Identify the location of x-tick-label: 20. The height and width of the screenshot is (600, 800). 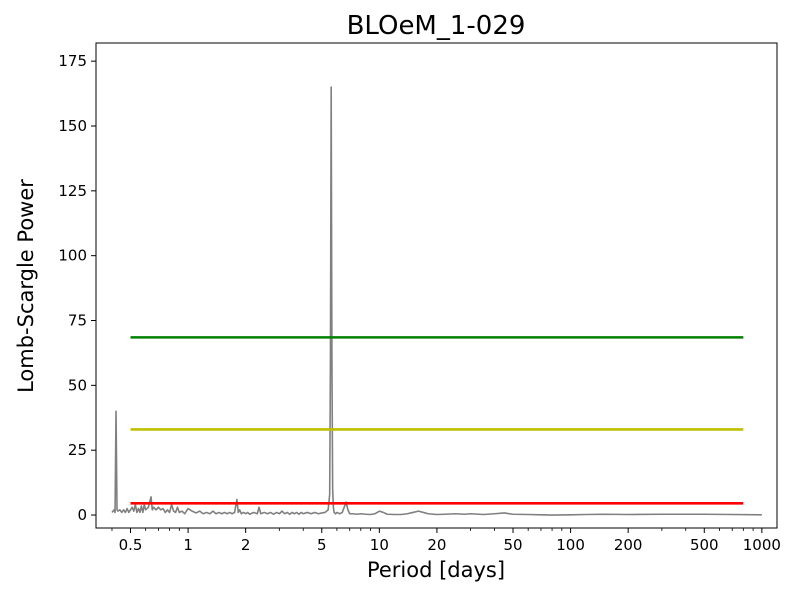
(436, 545).